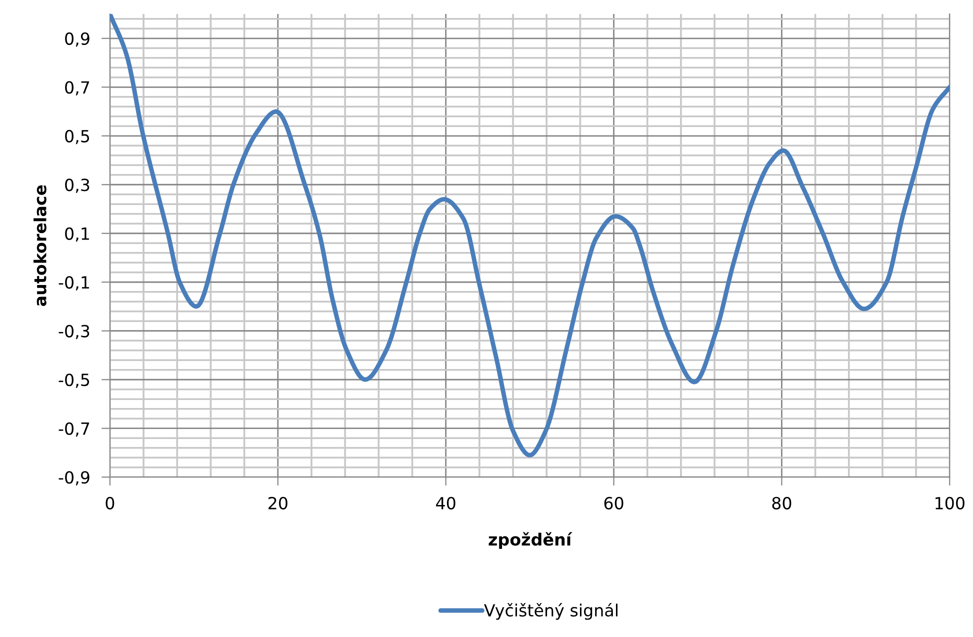 Image resolution: width=973 pixels, height=637 pixels. Describe the element at coordinates (40, 245) in the screenshot. I see `y-axis-title: autokorelace` at that location.